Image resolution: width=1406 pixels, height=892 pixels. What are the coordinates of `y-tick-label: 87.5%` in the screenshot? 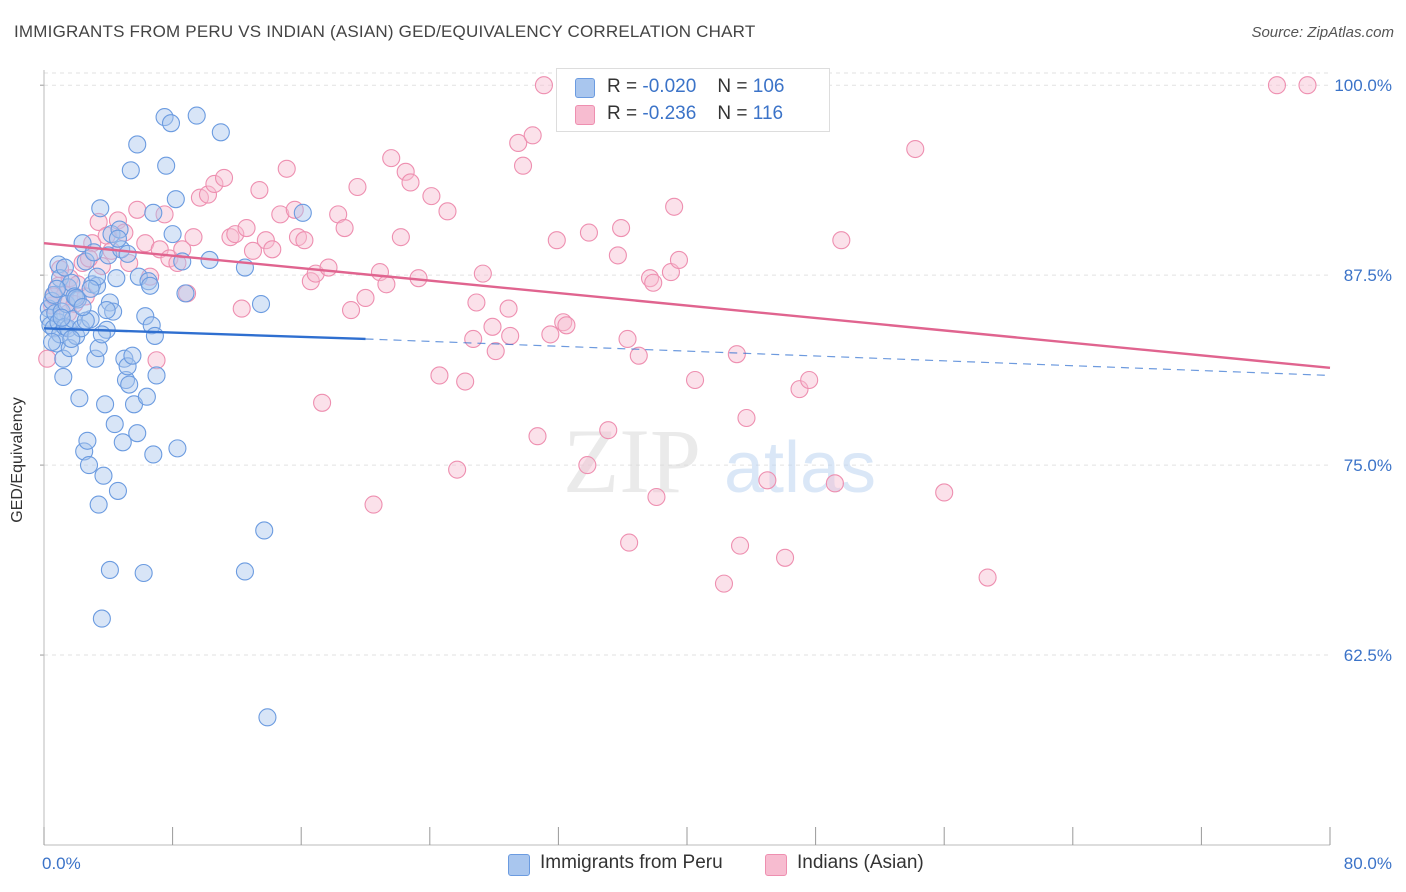 It's located at (1368, 275).